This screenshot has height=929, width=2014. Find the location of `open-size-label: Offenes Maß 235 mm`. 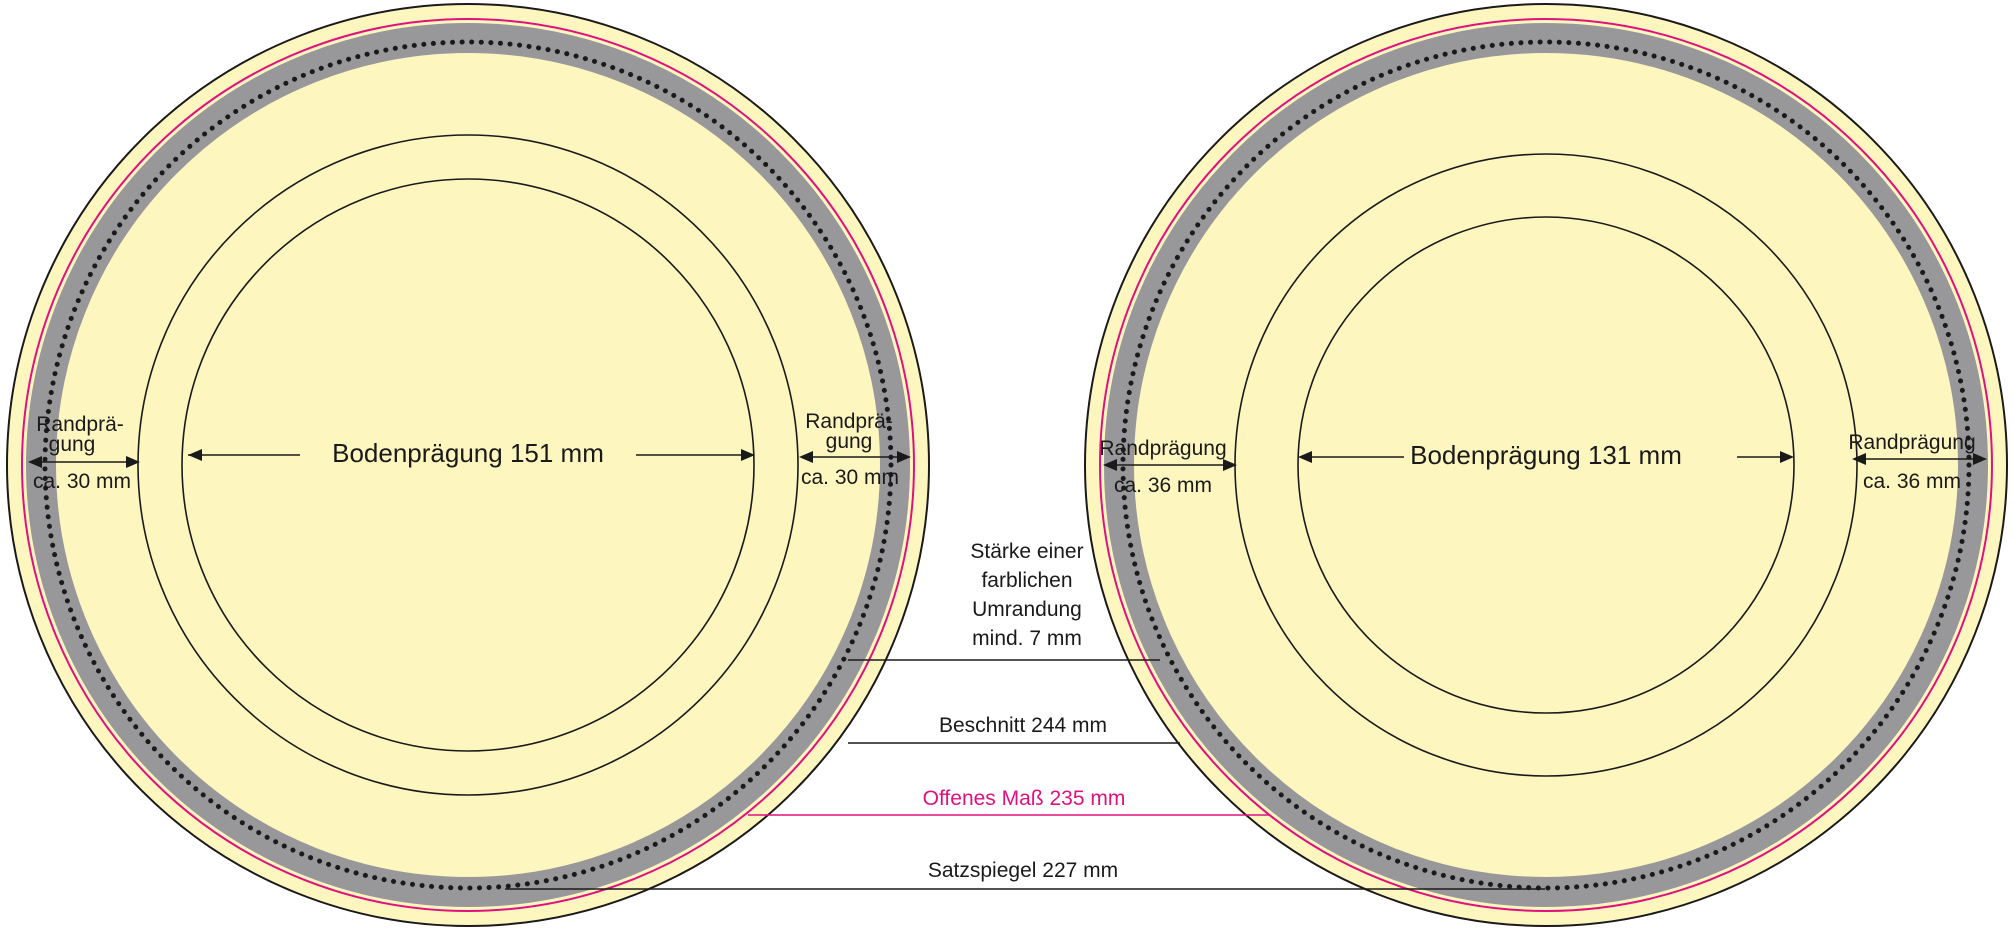

open-size-label: Offenes Maß 235 mm is located at coordinates (1024, 798).